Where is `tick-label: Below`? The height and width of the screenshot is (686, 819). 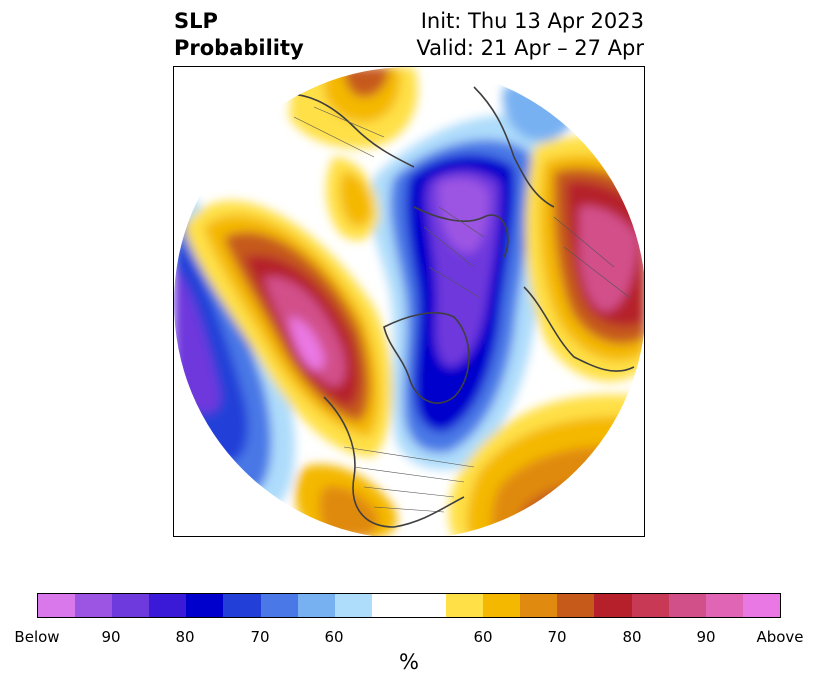
tick-label: Below is located at coordinates (37, 637).